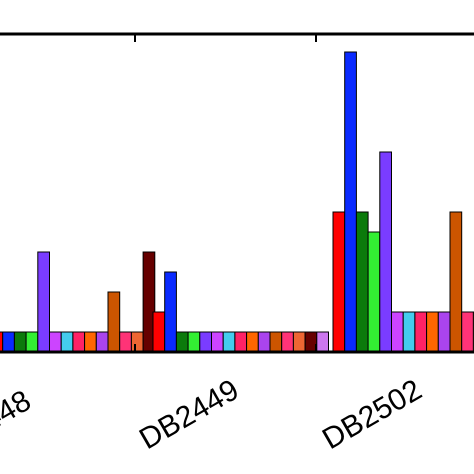  I want to click on category-label-db2449: DB2449, so click(189, 414).